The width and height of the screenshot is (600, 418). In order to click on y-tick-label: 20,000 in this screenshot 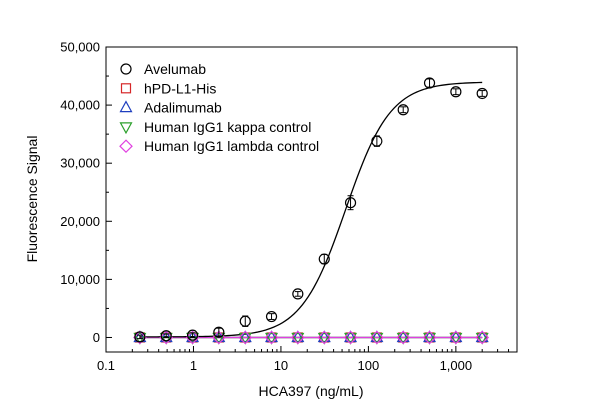, I will do `click(80, 221)`.